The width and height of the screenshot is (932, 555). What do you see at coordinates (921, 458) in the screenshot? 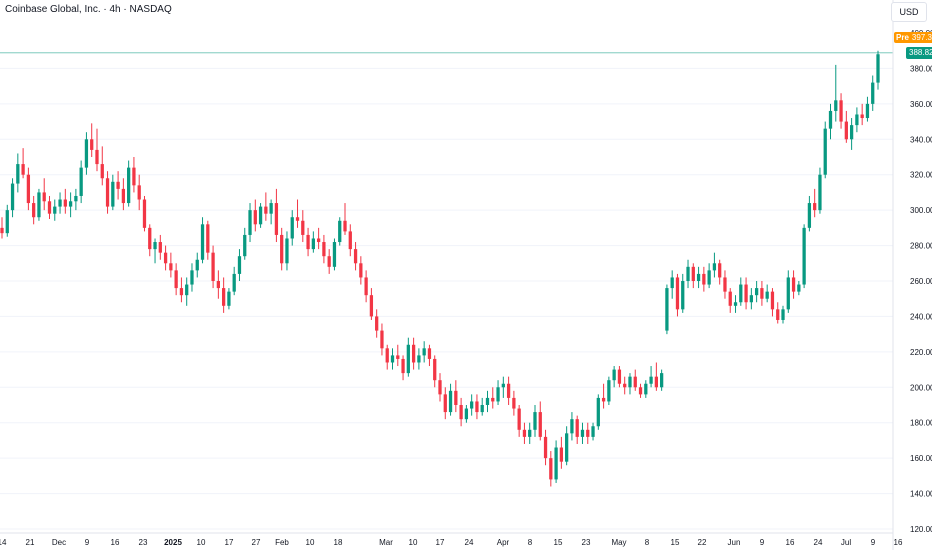
I see `y-tick-label: 160.00` at bounding box center [921, 458].